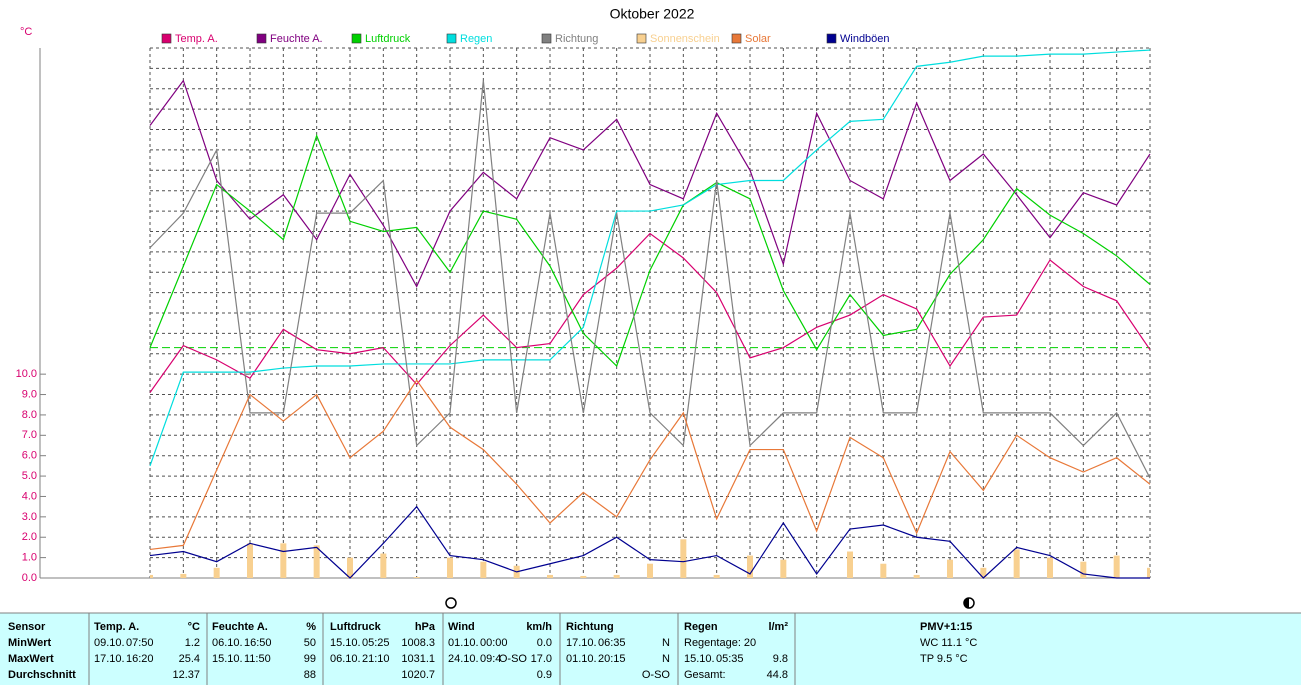 Image resolution: width=1301 pixels, height=685 pixels. What do you see at coordinates (29, 558) in the screenshot?
I see `y-tick-label: 1.0` at bounding box center [29, 558].